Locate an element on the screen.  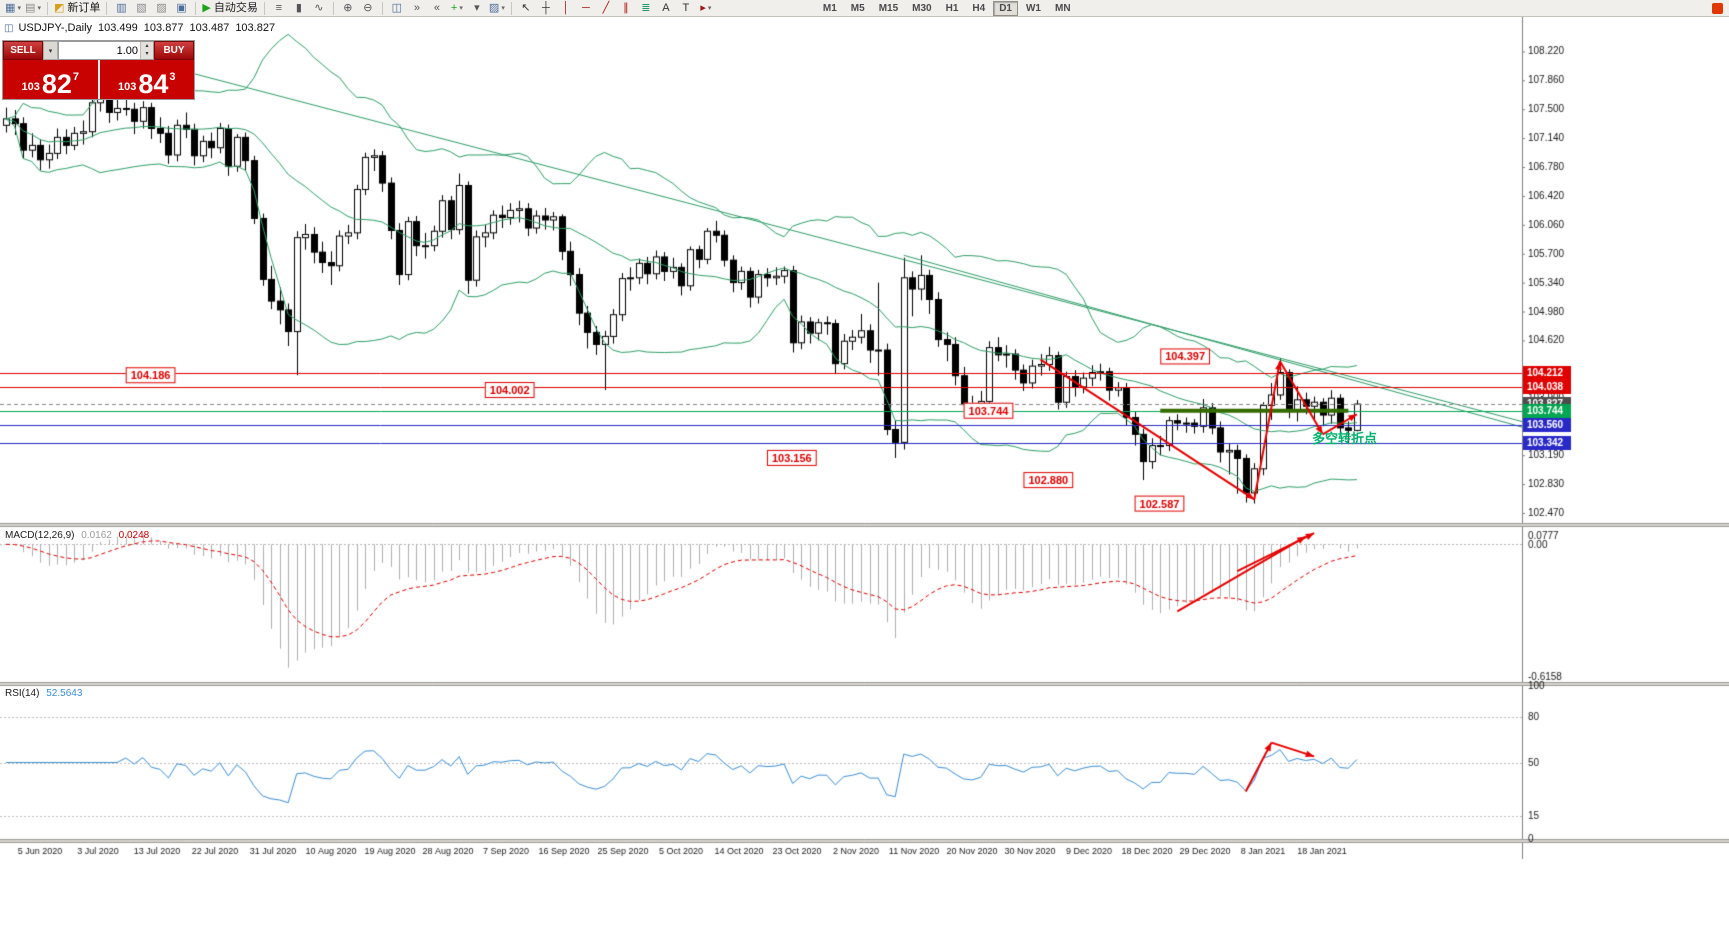
buy-price-big: 84 is located at coordinates (153, 84).